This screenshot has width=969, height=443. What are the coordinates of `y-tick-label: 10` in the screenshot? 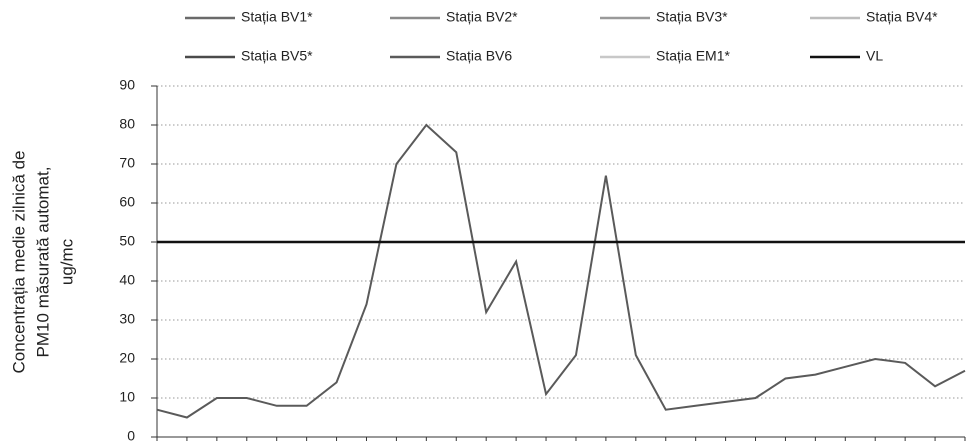 It's located at (127, 397).